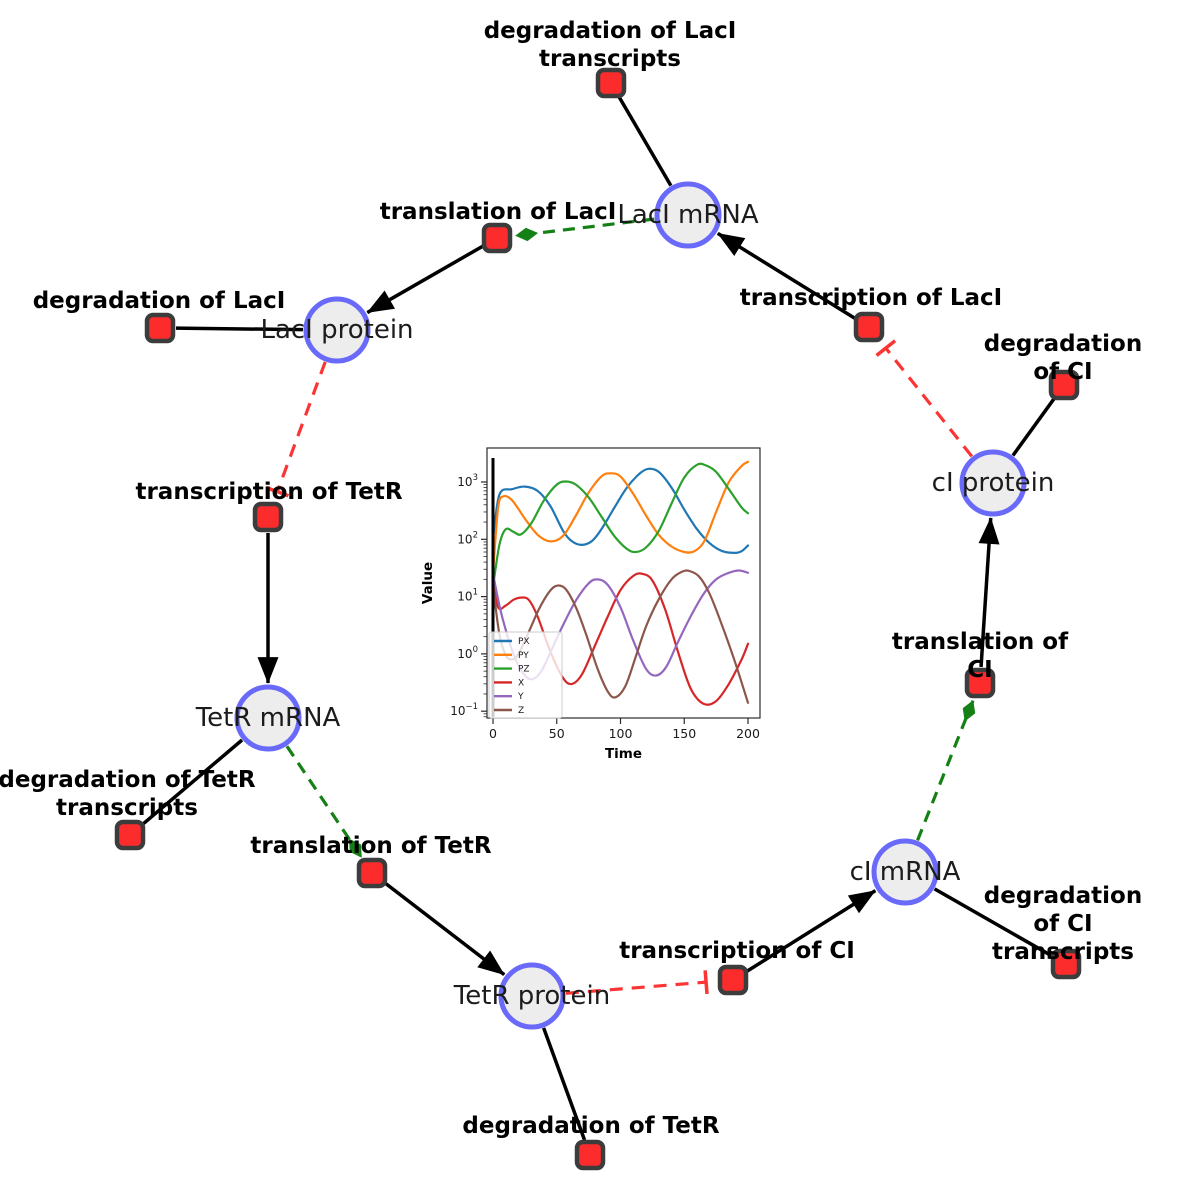 The width and height of the screenshot is (1189, 1200). Describe the element at coordinates (748, 733) in the screenshot. I see `inset-x-tick-label-200: 200` at that location.